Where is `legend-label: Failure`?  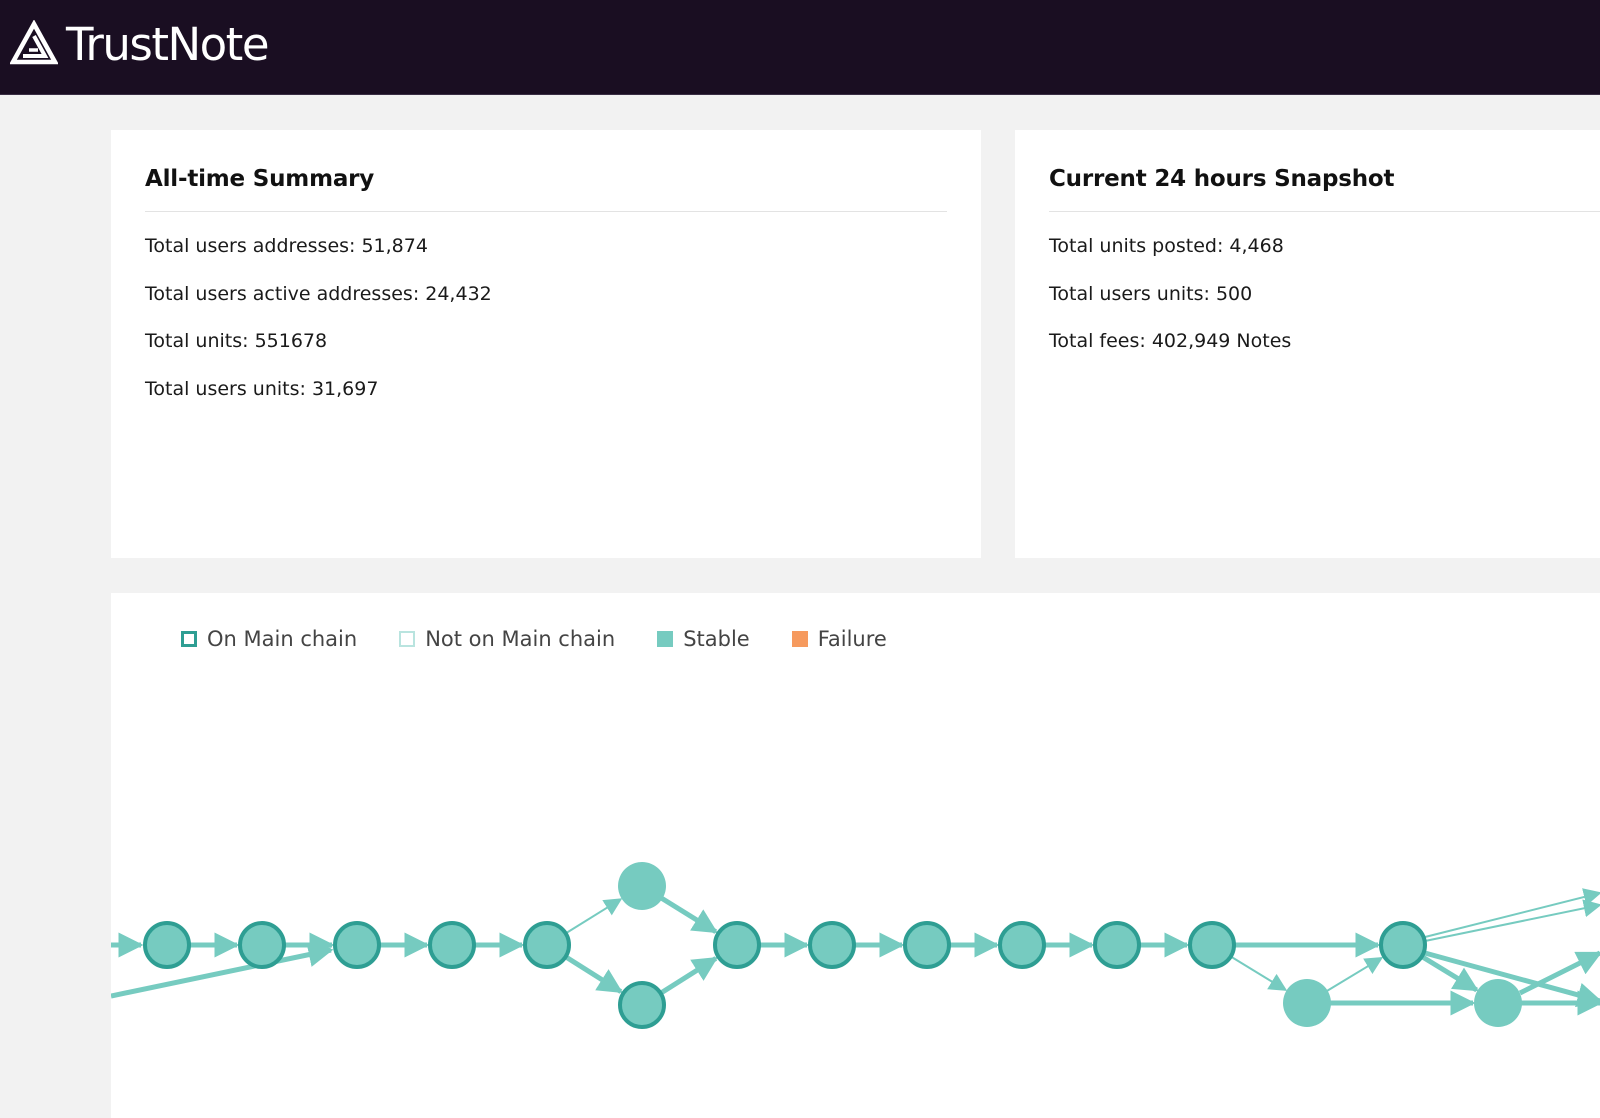
legend-label: Failure is located at coordinates (852, 639).